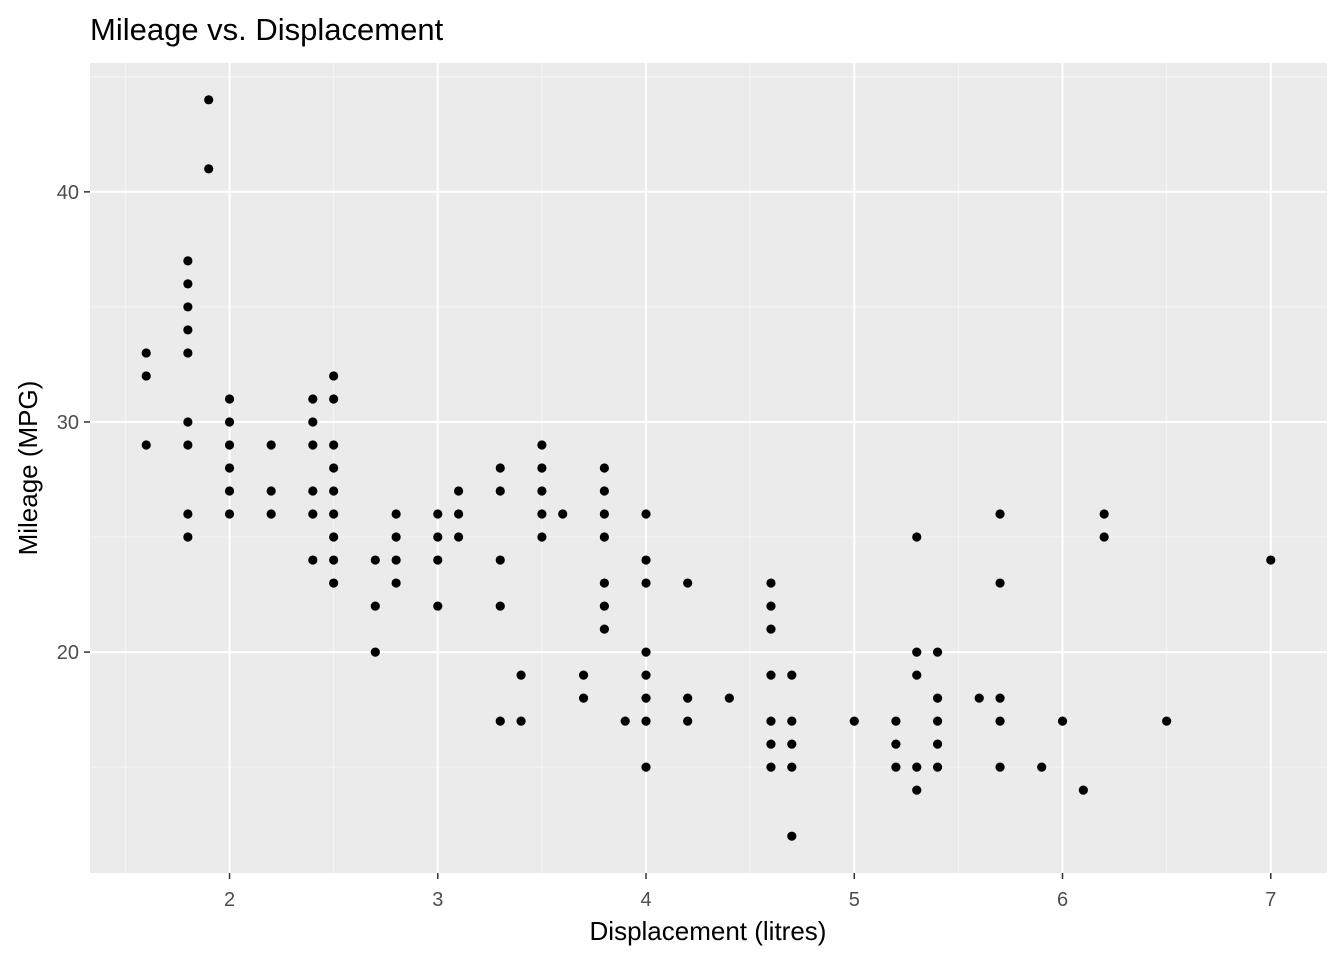 This screenshot has width=1344, height=960. What do you see at coordinates (68, 193) in the screenshot?
I see `y-tick-label: 40` at bounding box center [68, 193].